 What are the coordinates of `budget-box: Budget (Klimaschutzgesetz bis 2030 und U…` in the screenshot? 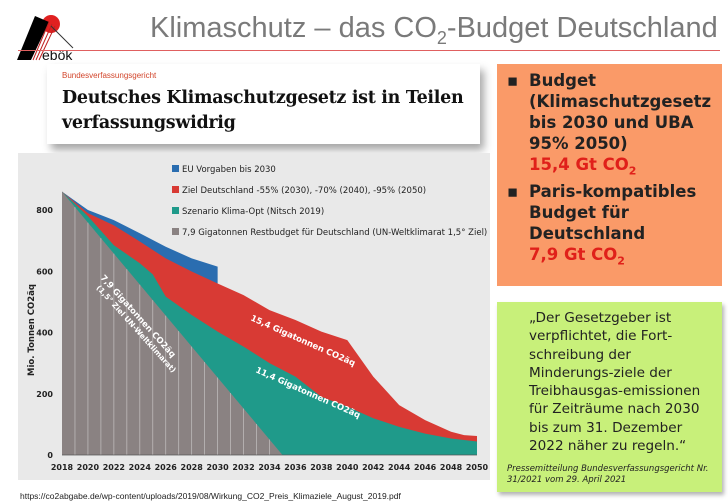 It's located at (609, 175).